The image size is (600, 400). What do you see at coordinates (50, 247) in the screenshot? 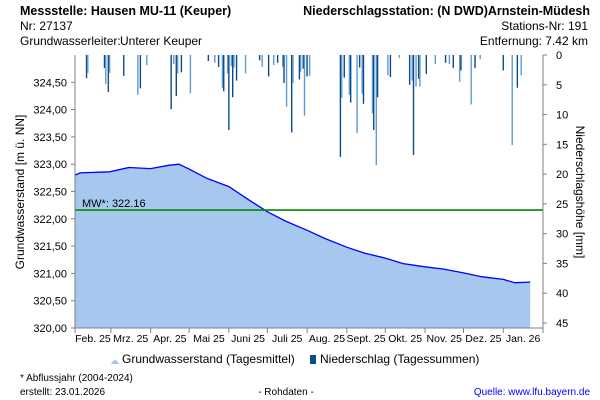
I see `y-tick-label: 321,50` at bounding box center [50, 247].